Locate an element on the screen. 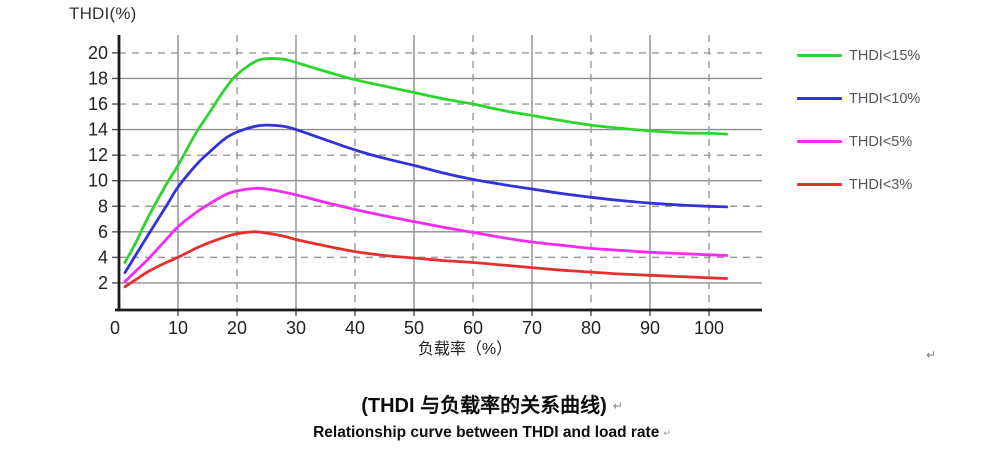  x-tick-label: 0 is located at coordinates (115, 328).